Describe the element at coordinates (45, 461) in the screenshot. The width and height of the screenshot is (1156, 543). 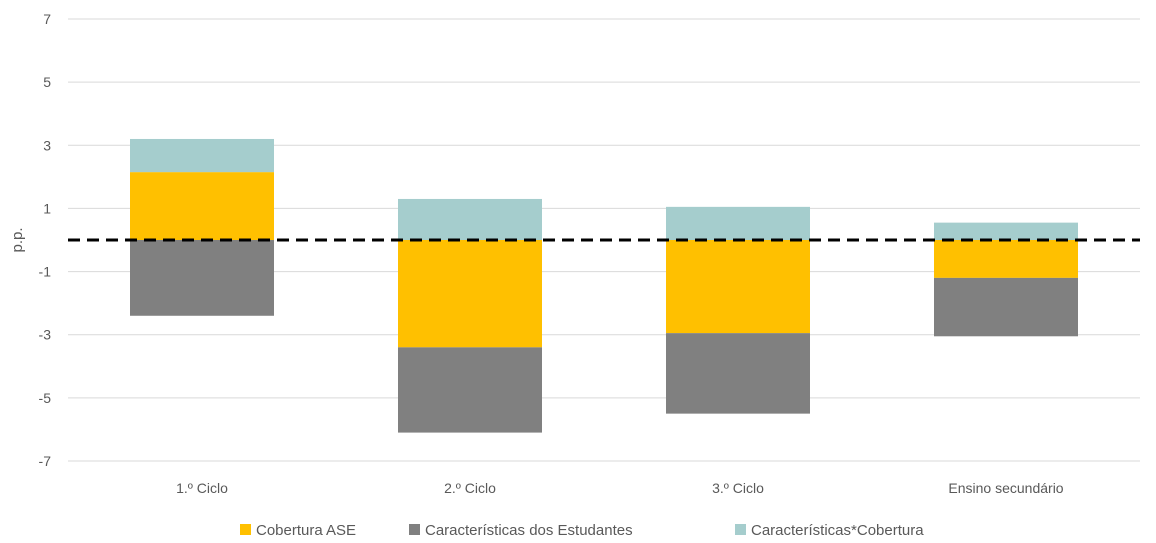
I see `y-tick-label: -7` at that location.